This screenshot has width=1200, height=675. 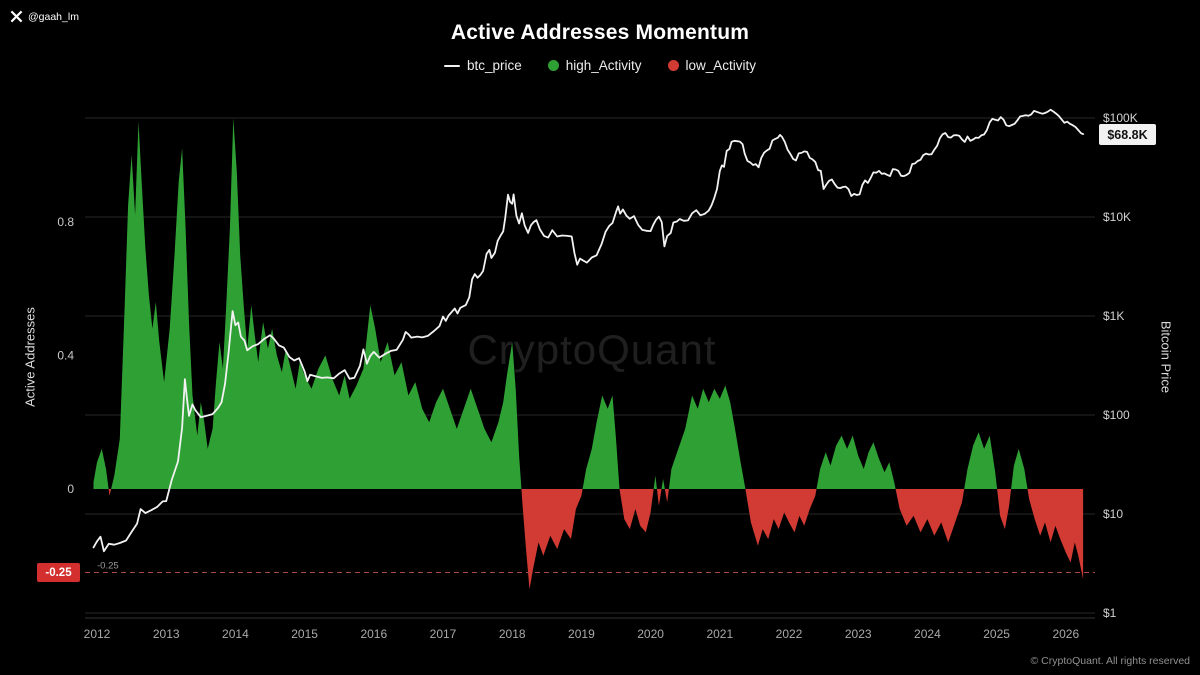 What do you see at coordinates (53, 16) in the screenshot?
I see `handle-text: @gaah_lm` at bounding box center [53, 16].